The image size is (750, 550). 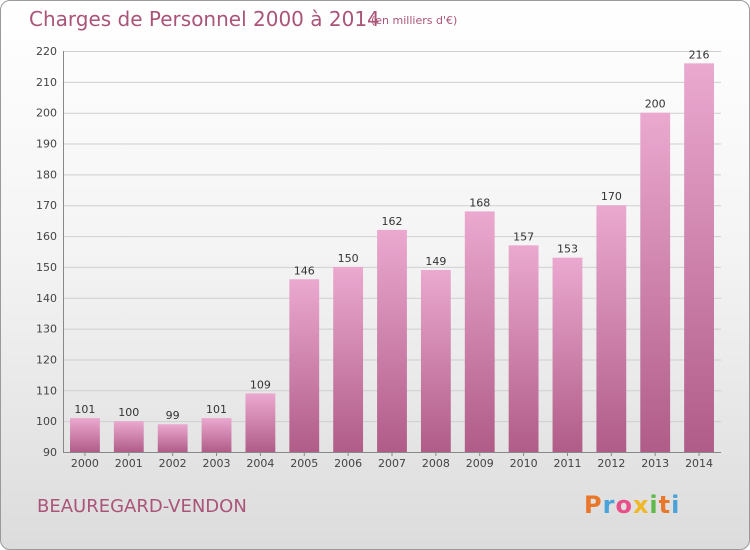 What do you see at coordinates (523, 348) in the screenshot?
I see `bar-2010` at bounding box center [523, 348].